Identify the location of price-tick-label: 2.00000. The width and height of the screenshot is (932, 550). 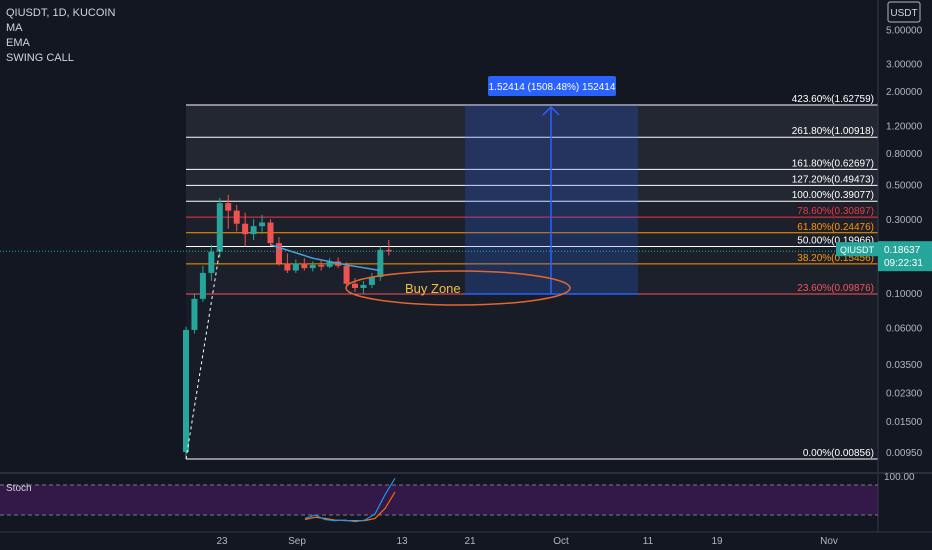
(904, 92).